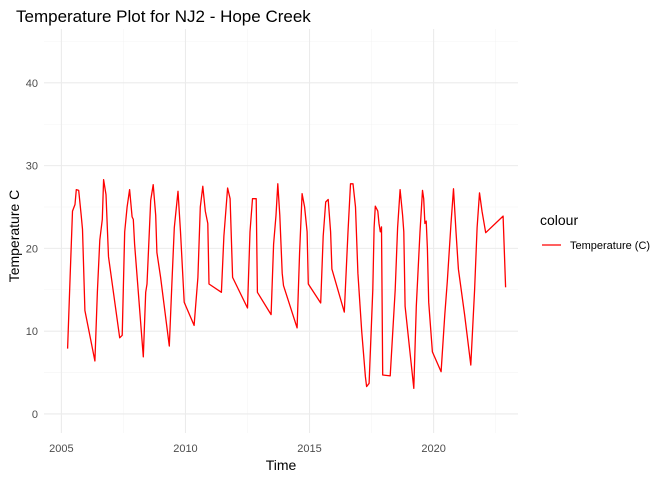 This screenshot has height=480, width=672. I want to click on x-tick-label: 2015, so click(309, 449).